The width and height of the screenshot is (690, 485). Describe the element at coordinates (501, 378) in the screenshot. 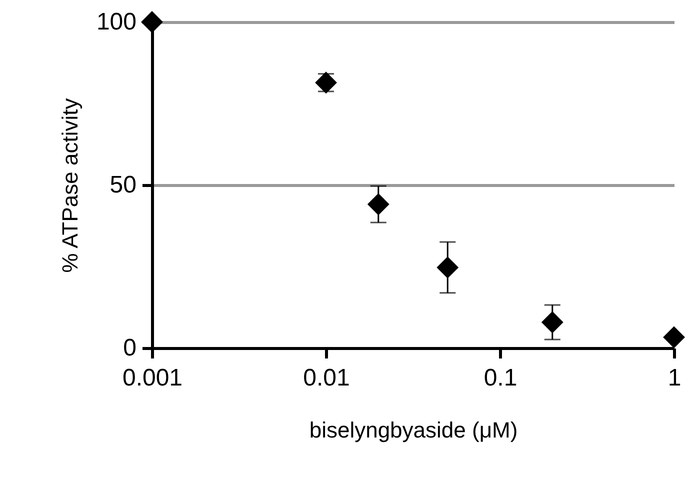

I see `x-tick-label: 0.1` at that location.